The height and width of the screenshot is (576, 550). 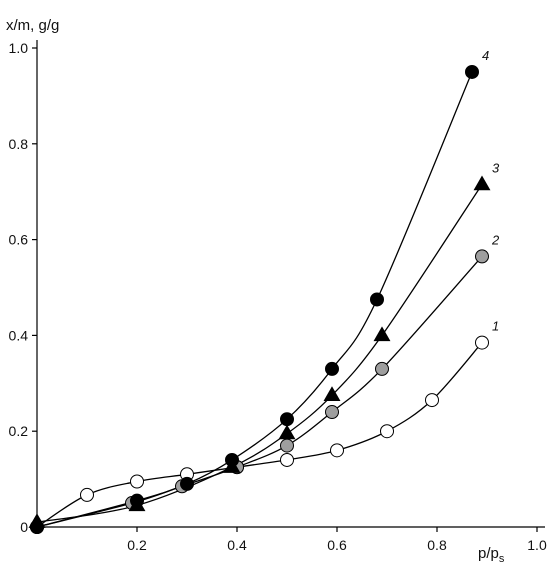 I want to click on x-tick-label: 1.0, so click(x=537, y=545).